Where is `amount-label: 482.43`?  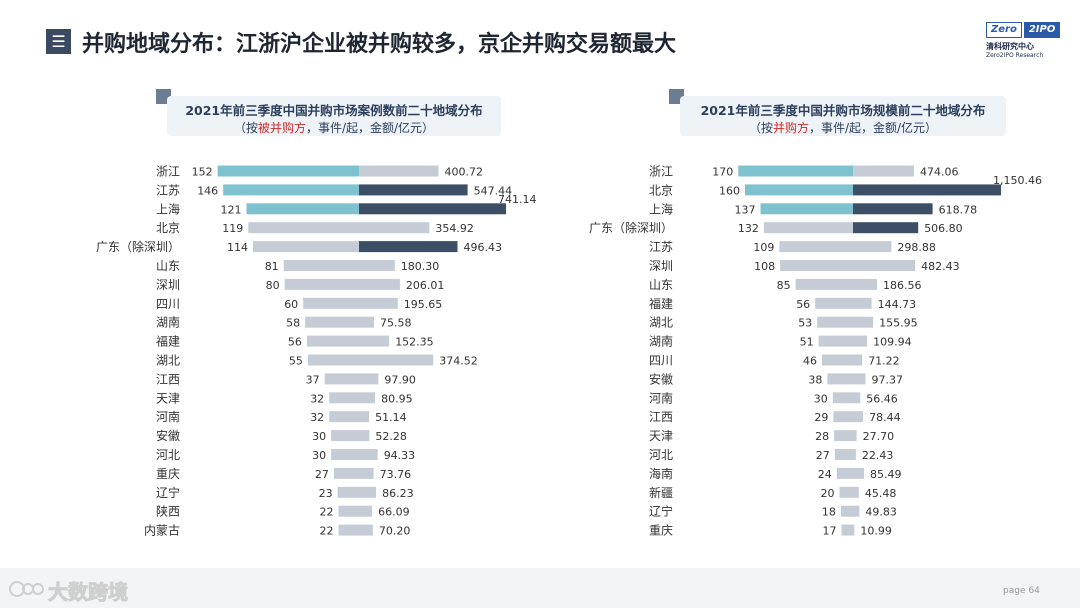
amount-label: 482.43 is located at coordinates (940, 266).